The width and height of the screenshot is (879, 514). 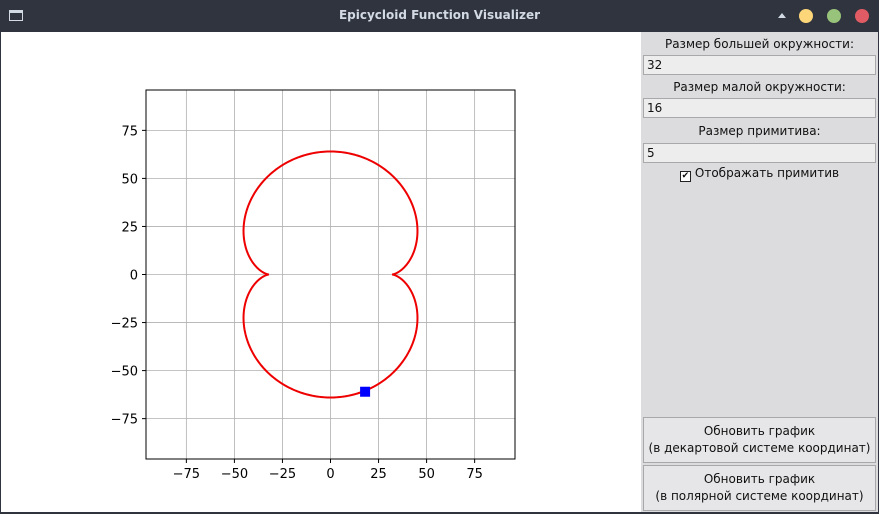 I want to click on keep-above-button, so click(x=782, y=16).